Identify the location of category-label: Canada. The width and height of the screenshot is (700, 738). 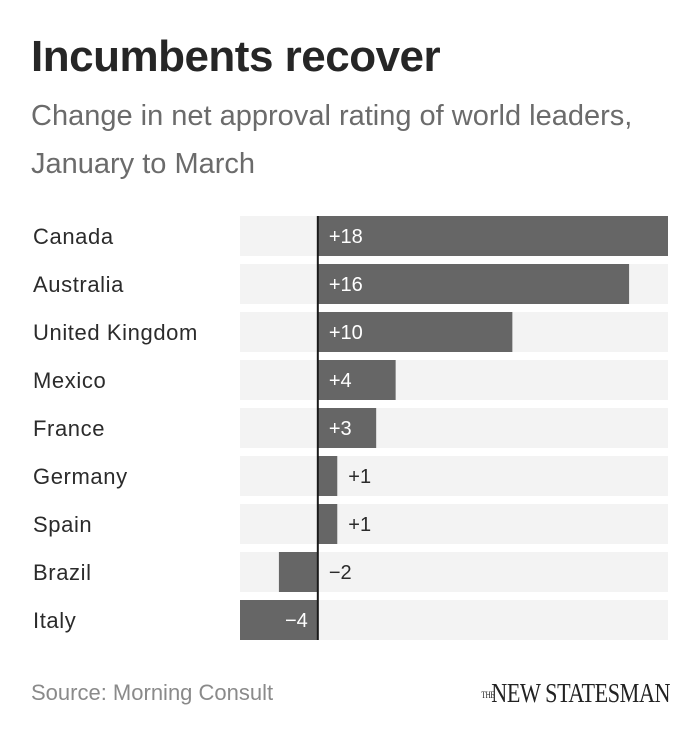
(73, 236).